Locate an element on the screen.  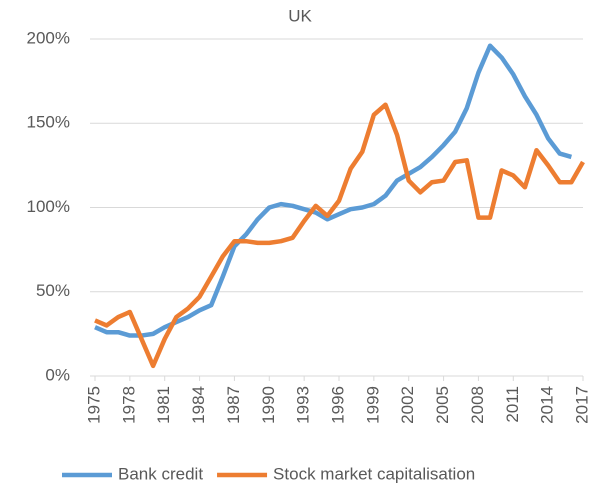
x-tick-label: 1975 is located at coordinates (93, 405).